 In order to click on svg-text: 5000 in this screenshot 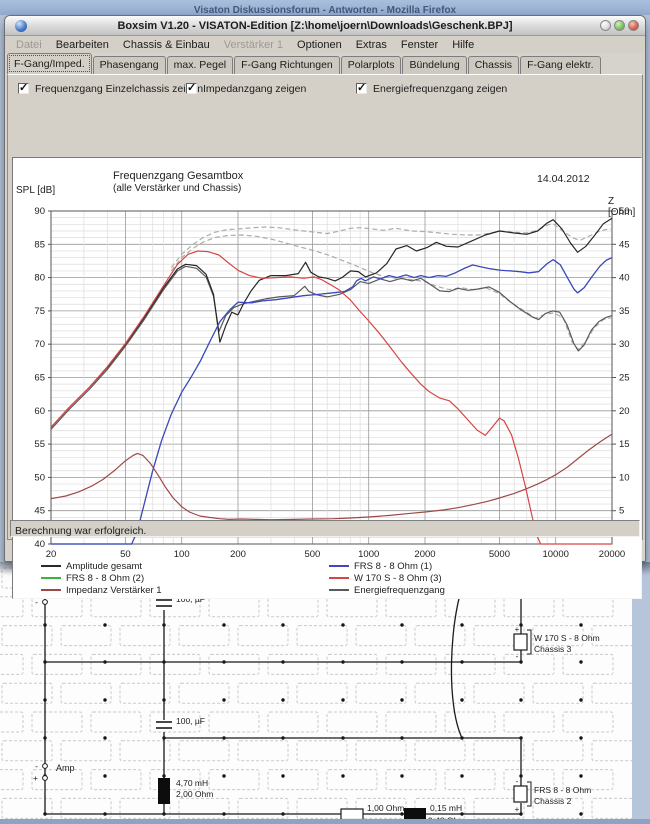, I will do `click(499, 554)`.